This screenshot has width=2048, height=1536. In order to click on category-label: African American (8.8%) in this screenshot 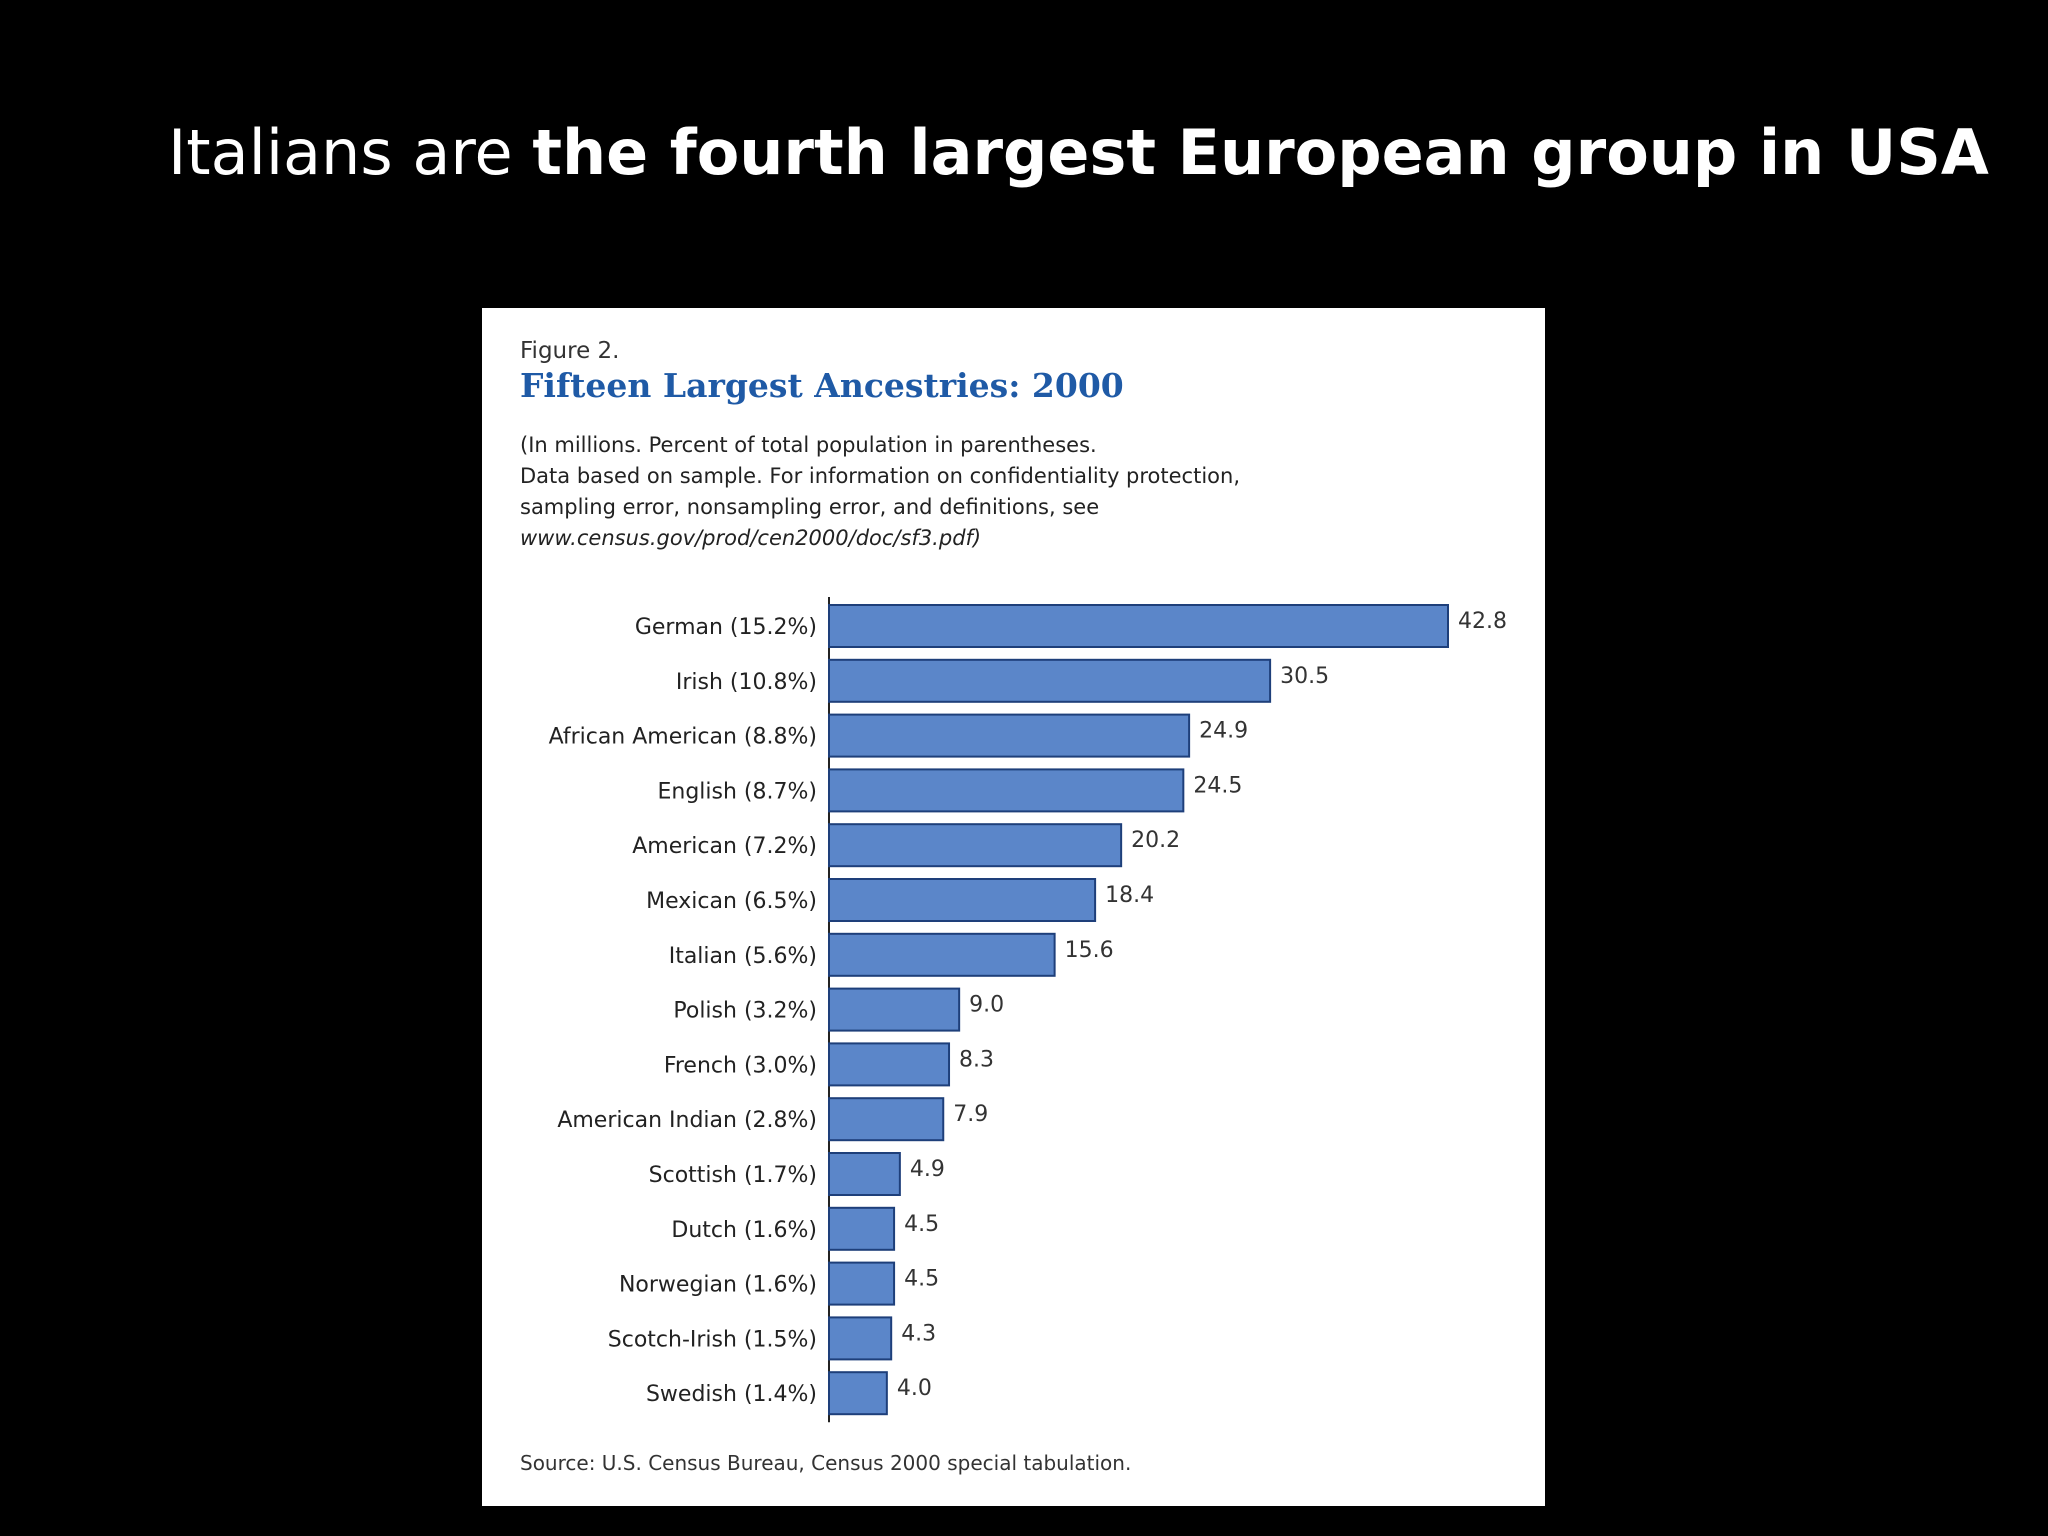, I will do `click(683, 737)`.